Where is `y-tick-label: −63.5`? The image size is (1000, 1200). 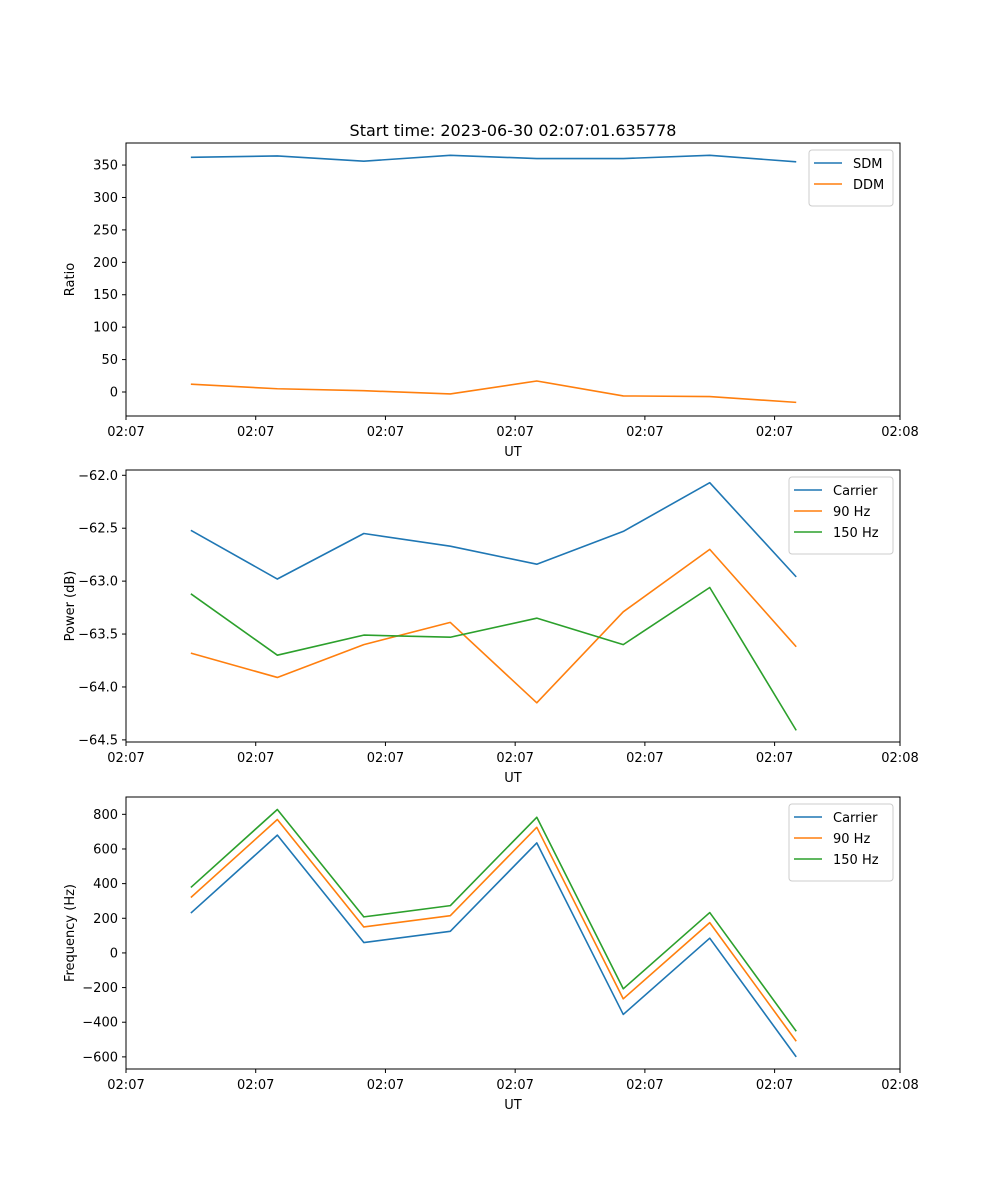 y-tick-label: −63.5 is located at coordinates (98, 635).